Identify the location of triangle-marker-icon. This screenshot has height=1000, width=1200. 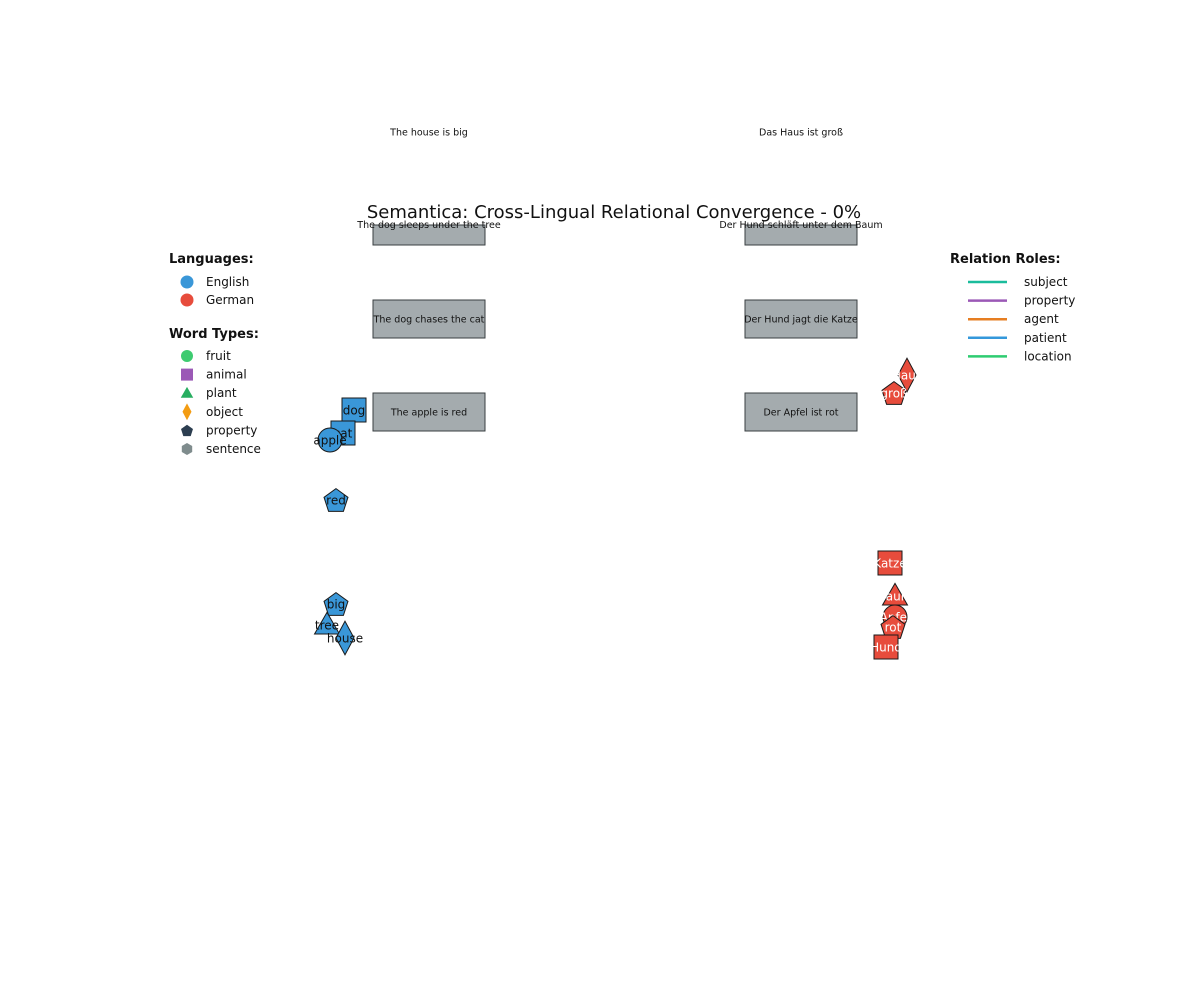
(187, 392).